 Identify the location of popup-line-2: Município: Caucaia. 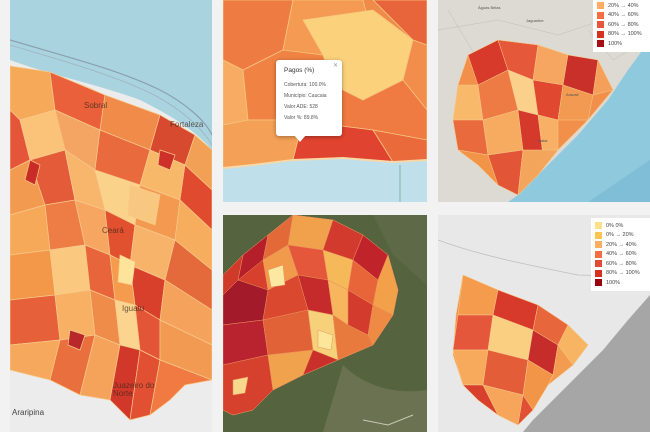
(305, 96).